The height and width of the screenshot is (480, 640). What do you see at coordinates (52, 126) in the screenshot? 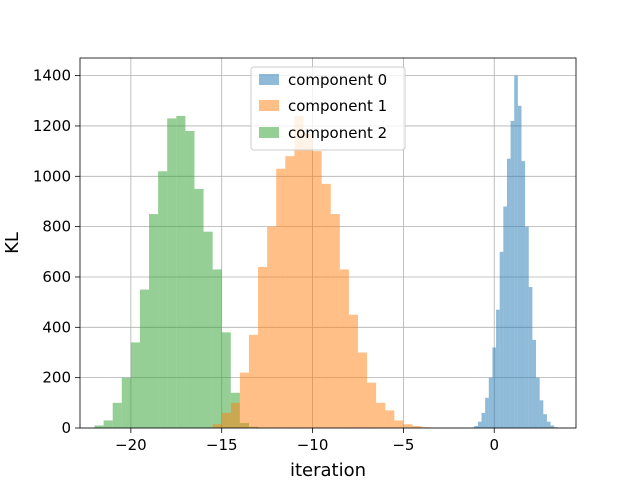
I see `y-tick-label-6: 1200` at bounding box center [52, 126].